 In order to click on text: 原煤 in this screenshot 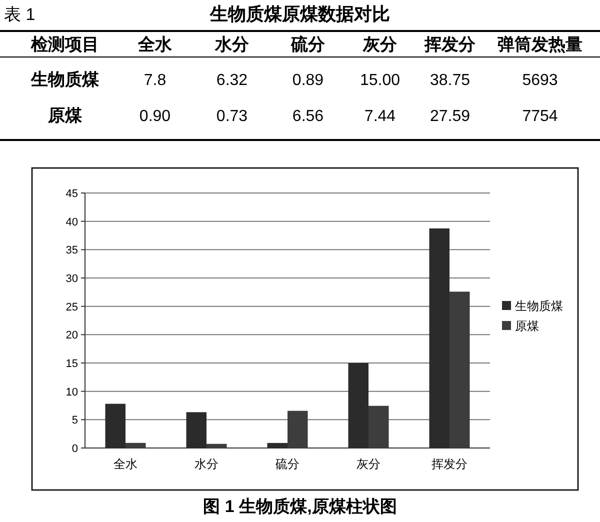, I will do `click(65, 115)`.